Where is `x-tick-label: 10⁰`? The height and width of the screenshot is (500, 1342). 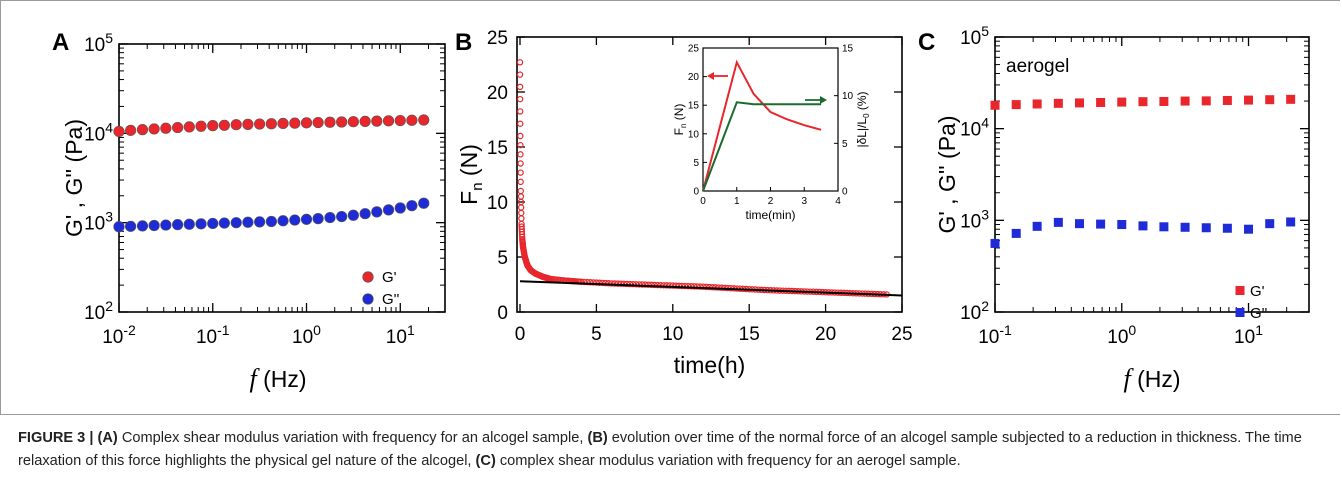
x-tick-label: 10⁰ is located at coordinates (1121, 335).